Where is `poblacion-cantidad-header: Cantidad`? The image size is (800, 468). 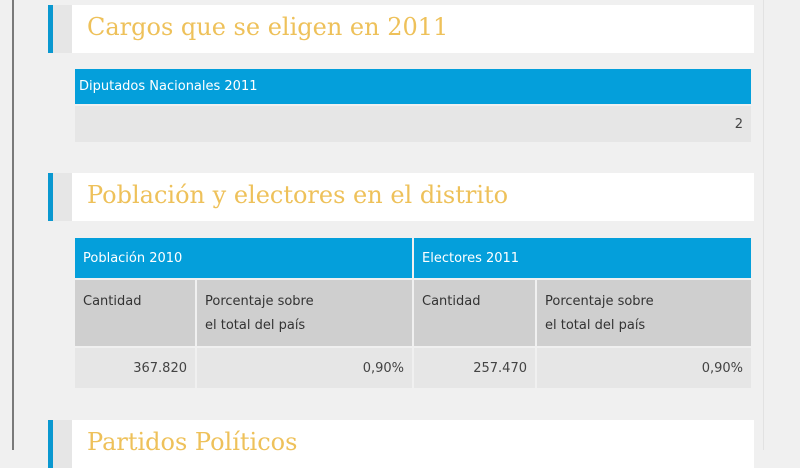
poblacion-cantidad-header: Cantidad is located at coordinates (135, 313).